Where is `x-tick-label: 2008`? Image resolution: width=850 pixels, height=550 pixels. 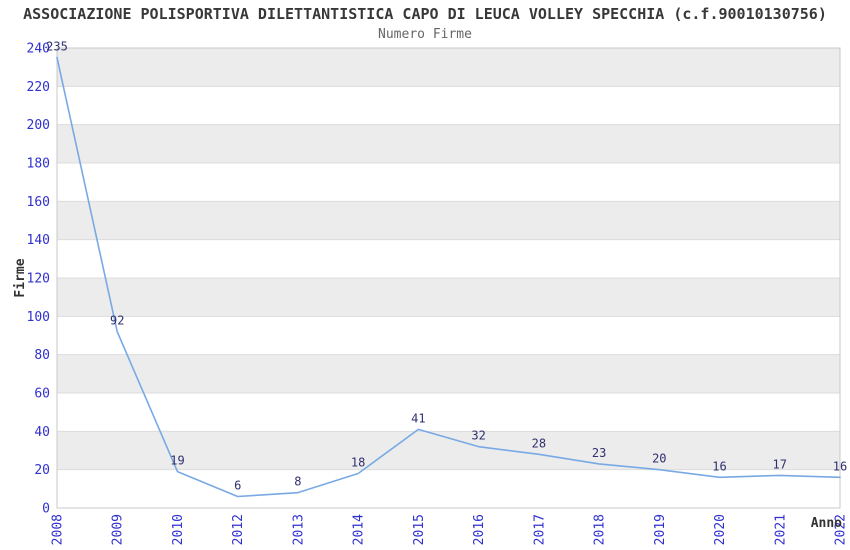 x-tick-label: 2008 is located at coordinates (58, 529).